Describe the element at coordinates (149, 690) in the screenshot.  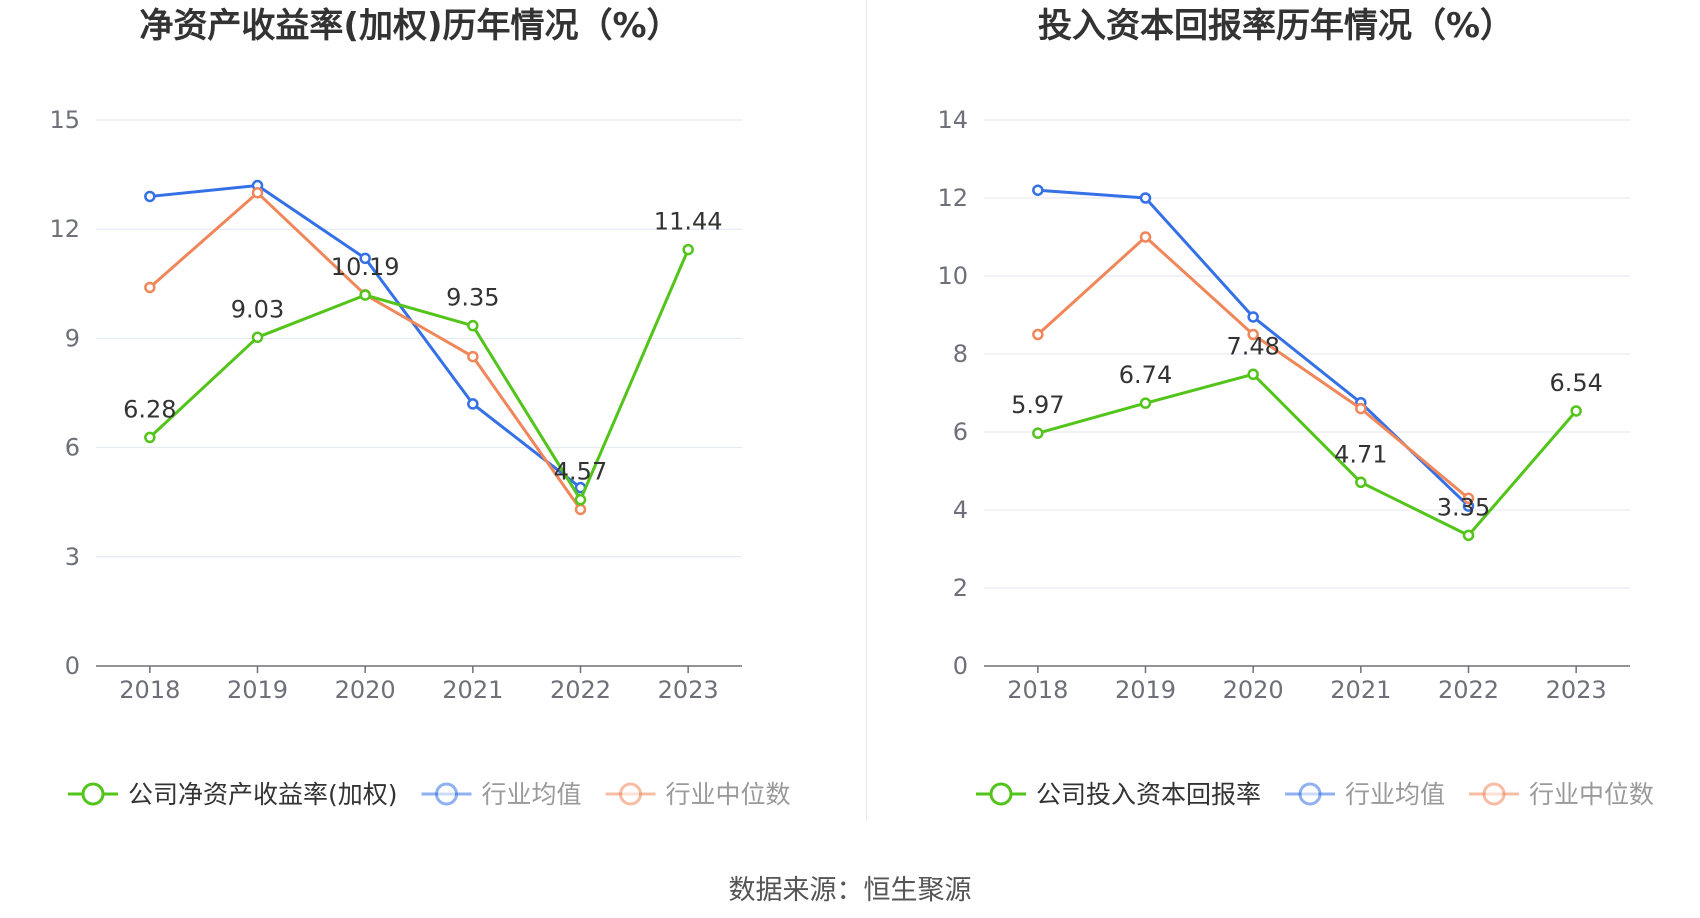
I see `roe-x-tick-label: 2018` at that location.